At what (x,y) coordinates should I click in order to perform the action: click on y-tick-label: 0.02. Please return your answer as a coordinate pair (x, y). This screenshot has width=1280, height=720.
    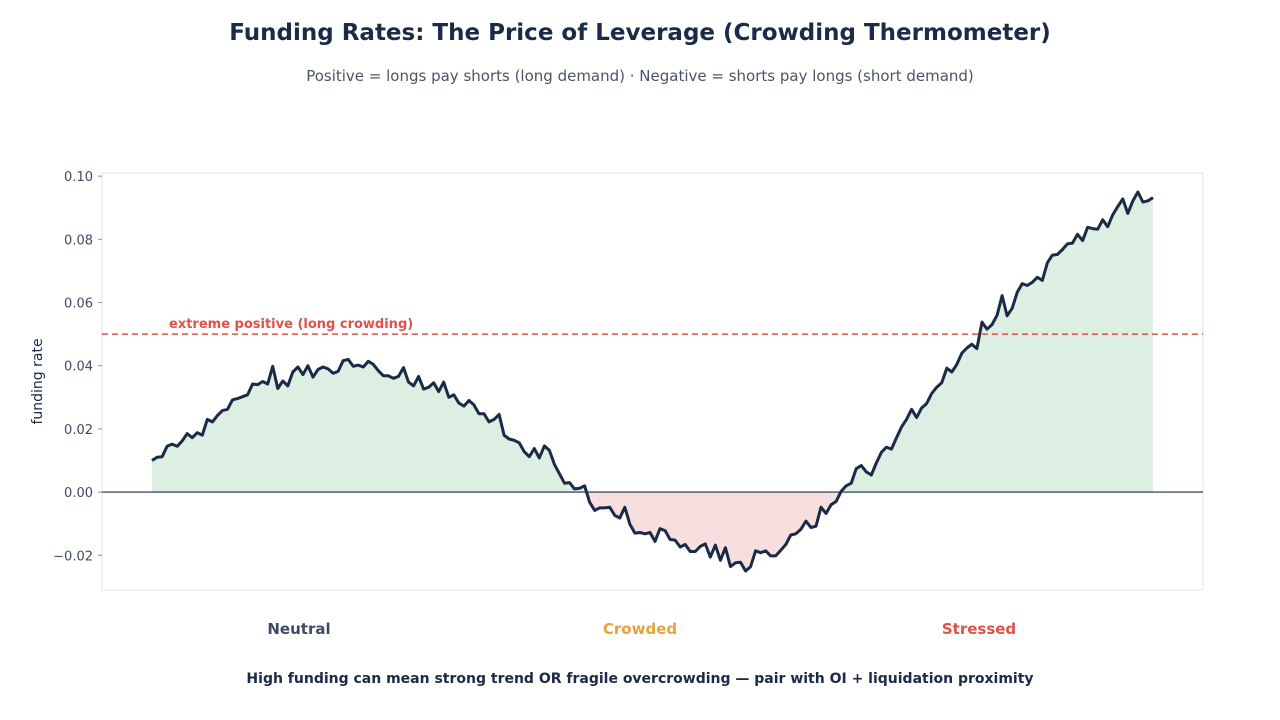
    Looking at the image, I should click on (78, 430).